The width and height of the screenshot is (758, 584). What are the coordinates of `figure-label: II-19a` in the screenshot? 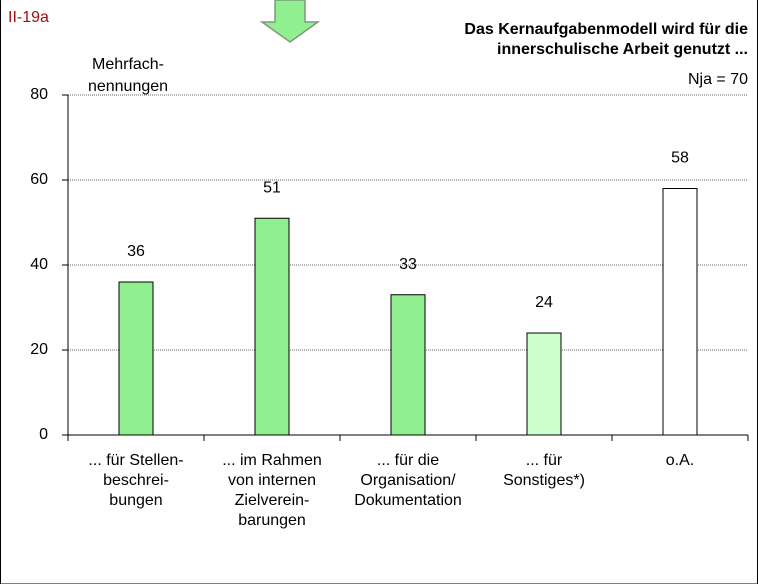 It's located at (28, 17).